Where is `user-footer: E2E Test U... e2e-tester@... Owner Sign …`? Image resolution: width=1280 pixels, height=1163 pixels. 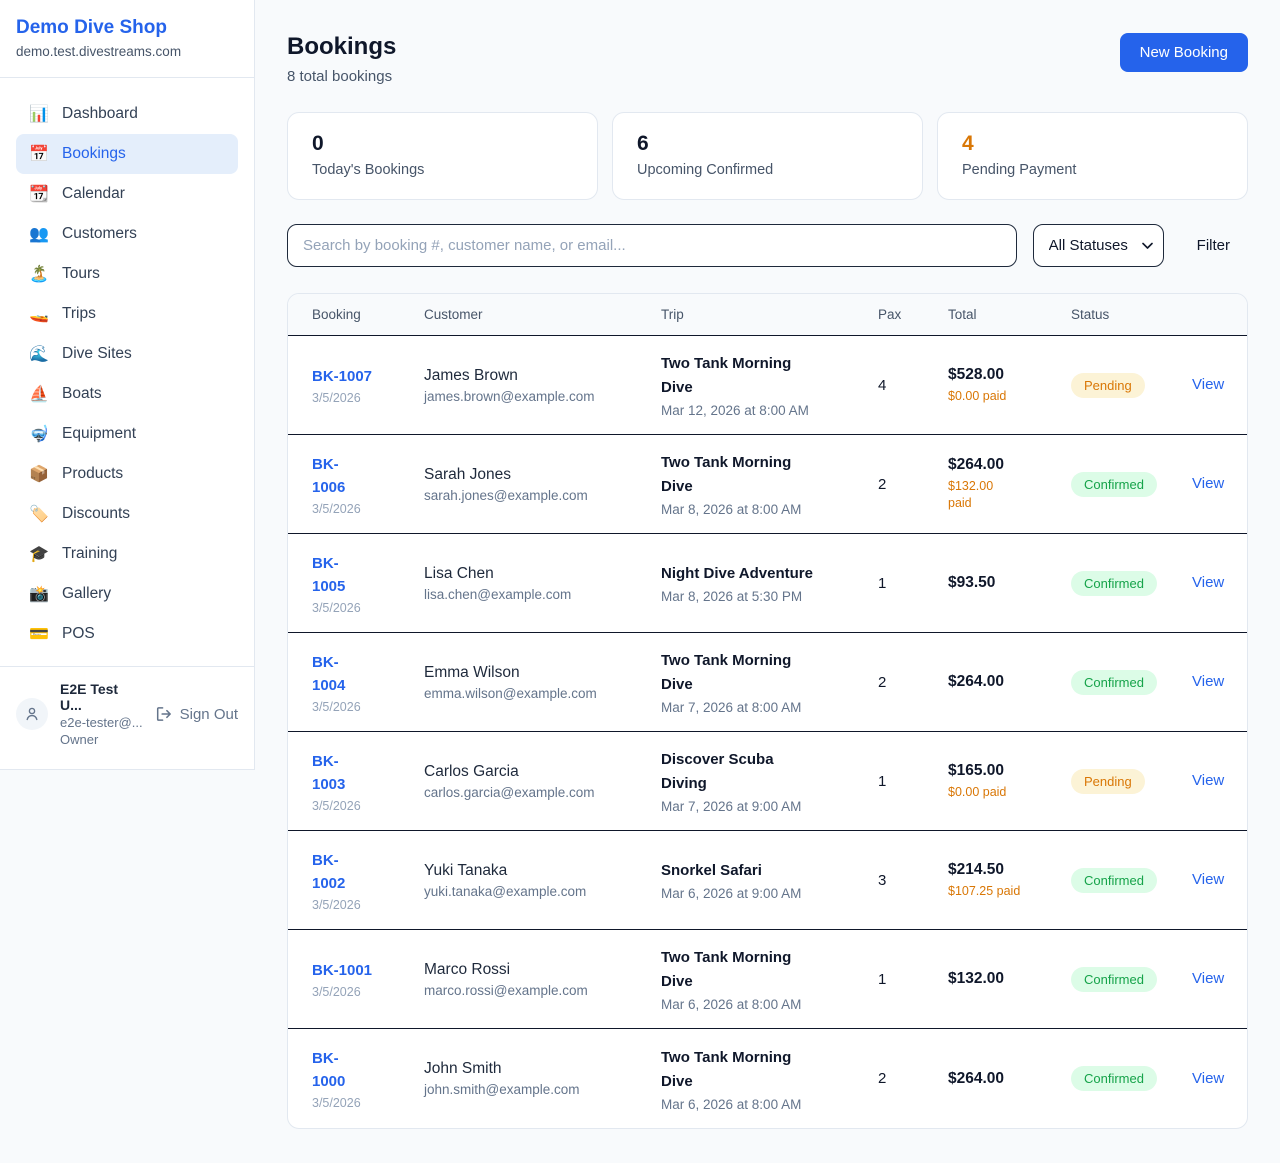
user-footer: E2E Test U... e2e-tester@... Owner Sign … is located at coordinates (127, 717).